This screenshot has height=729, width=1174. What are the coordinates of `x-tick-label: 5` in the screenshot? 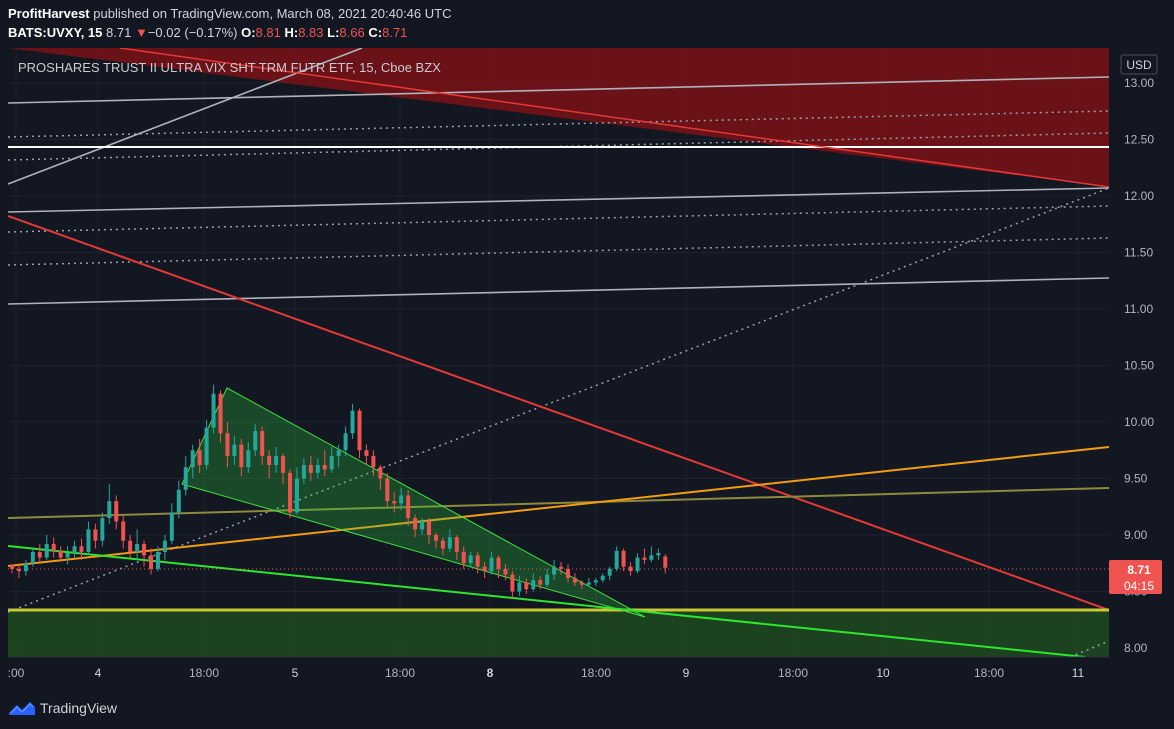 It's located at (295, 673).